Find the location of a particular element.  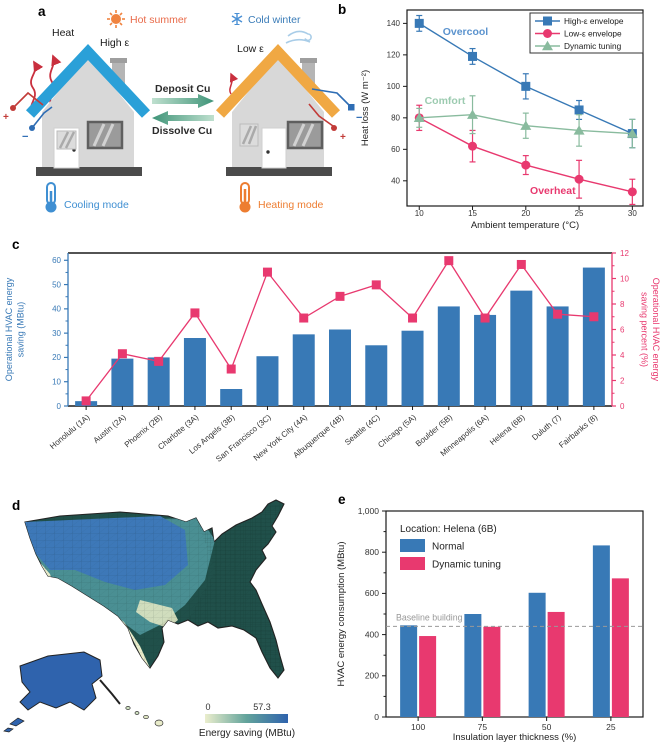

y-tick-label: 400 is located at coordinates (372, 634).